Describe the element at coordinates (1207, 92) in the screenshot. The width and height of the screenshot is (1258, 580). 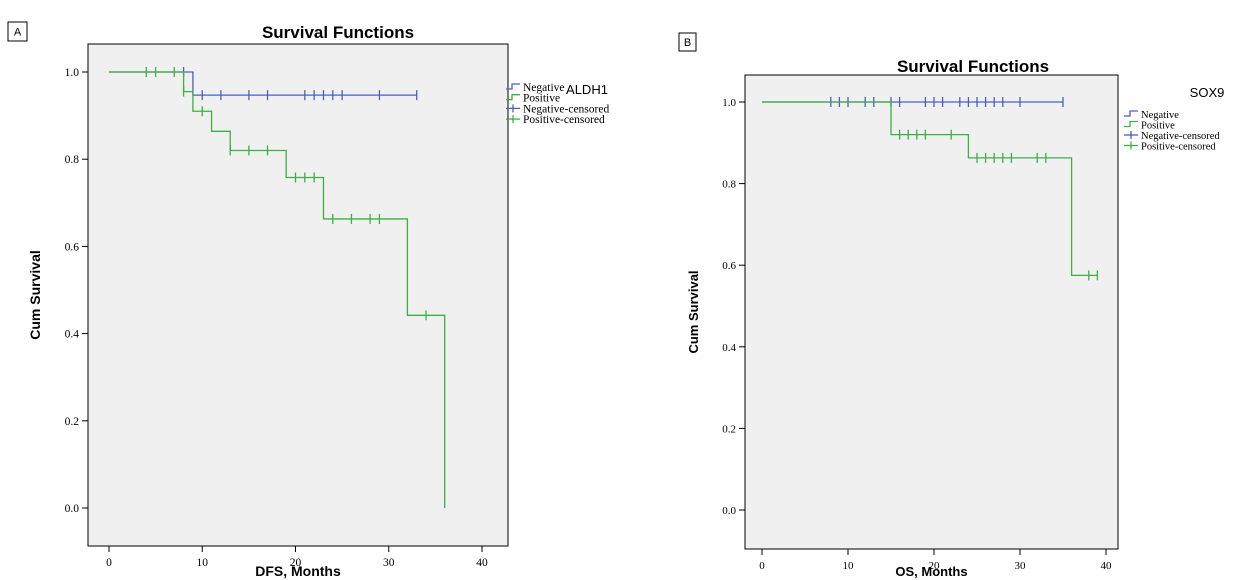
I see `legend-title: SOX9` at that location.